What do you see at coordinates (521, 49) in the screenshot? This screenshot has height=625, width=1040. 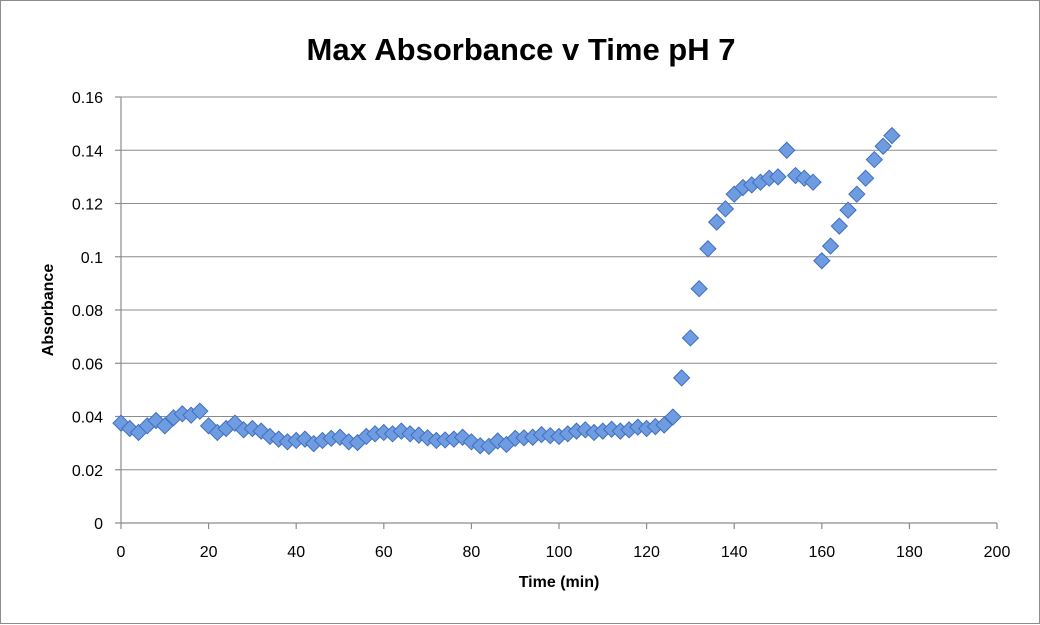 I see `chart-title: Max Absorbance v Time pH 7` at bounding box center [521, 49].